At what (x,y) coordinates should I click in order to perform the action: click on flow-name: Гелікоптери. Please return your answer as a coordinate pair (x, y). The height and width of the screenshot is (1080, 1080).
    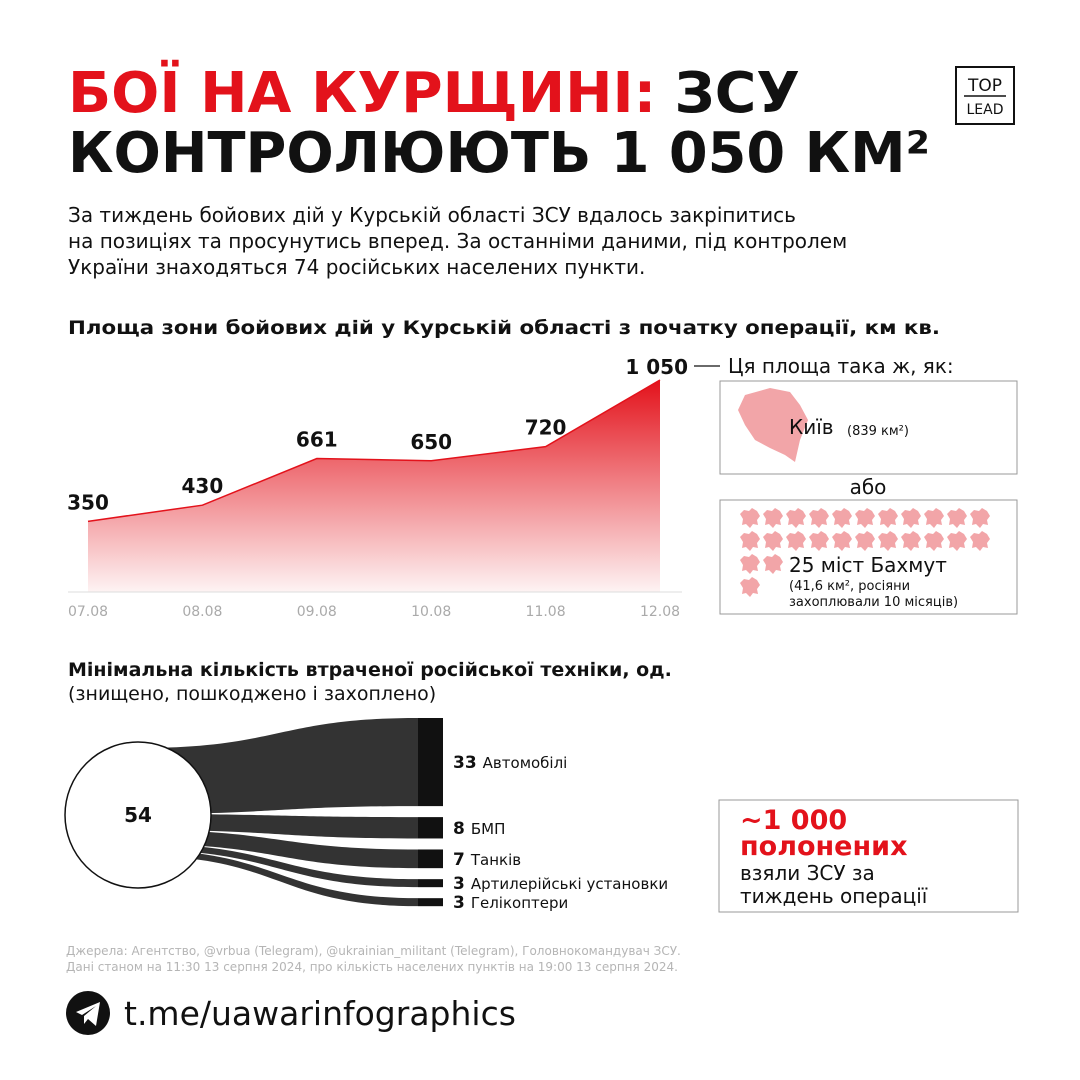
    Looking at the image, I should click on (519, 903).